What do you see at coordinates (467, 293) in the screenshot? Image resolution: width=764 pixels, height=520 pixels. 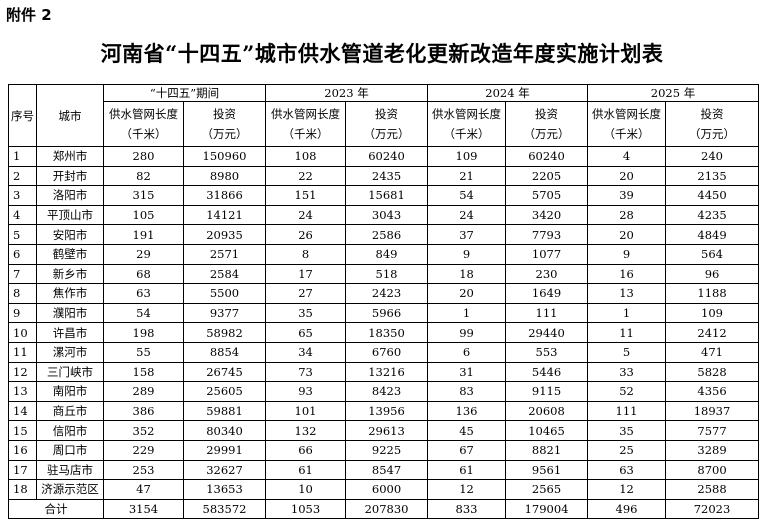 I see `value-cell: 20` at bounding box center [467, 293].